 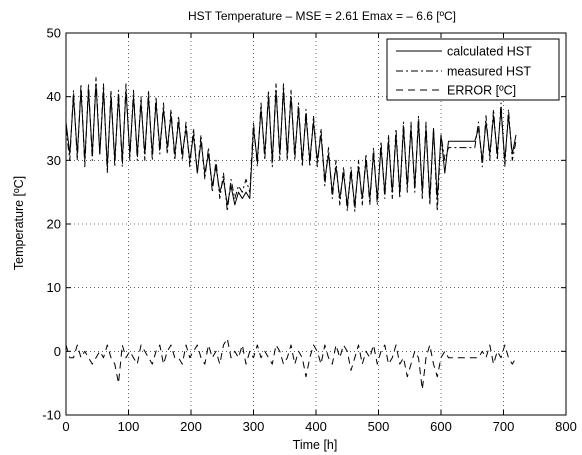 I want to click on x-tick-label: 300, so click(x=254, y=426).